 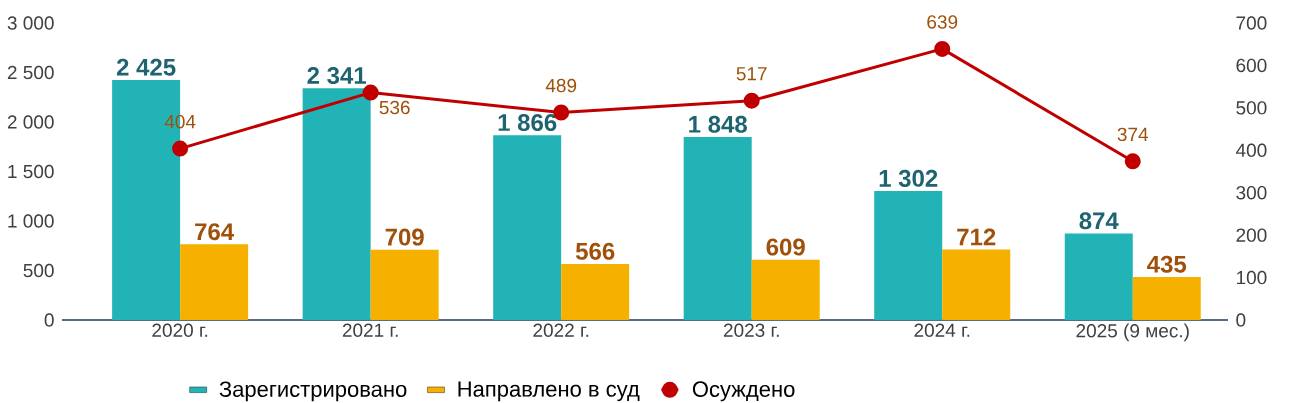 What do you see at coordinates (976, 237) in the screenshot?
I see `data-label: 712` at bounding box center [976, 237].